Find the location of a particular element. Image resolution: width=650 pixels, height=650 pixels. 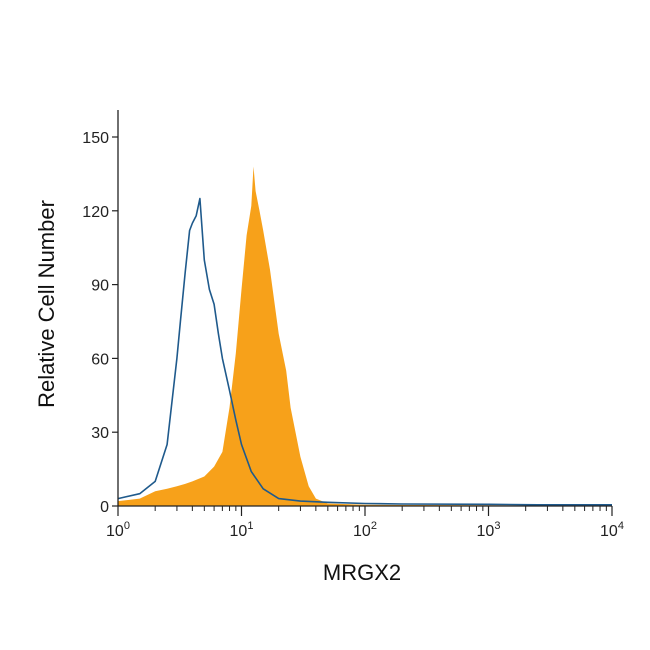

x-tick-label: 10¹ is located at coordinates (242, 530).